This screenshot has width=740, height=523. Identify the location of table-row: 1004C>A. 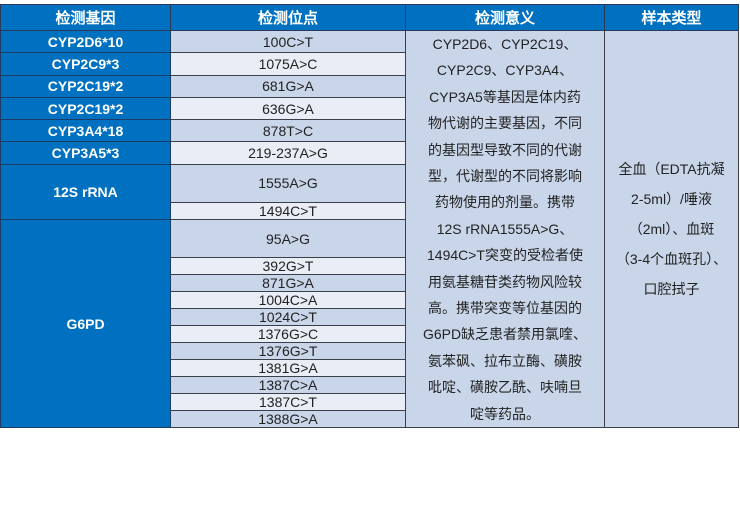
(370, 300).